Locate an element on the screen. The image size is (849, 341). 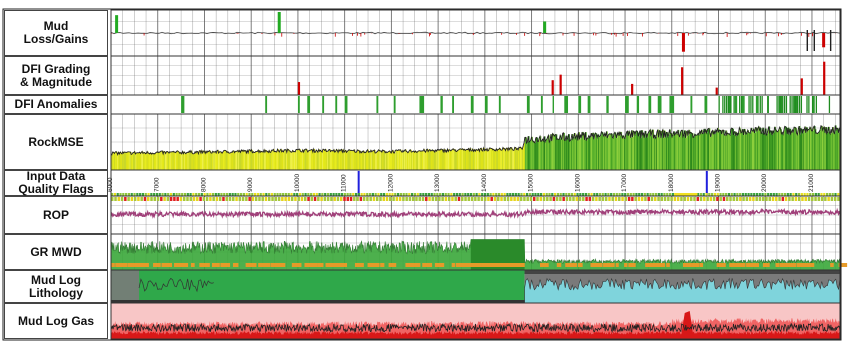
track-label-rockmse: RockMSE is located at coordinates (56, 141).